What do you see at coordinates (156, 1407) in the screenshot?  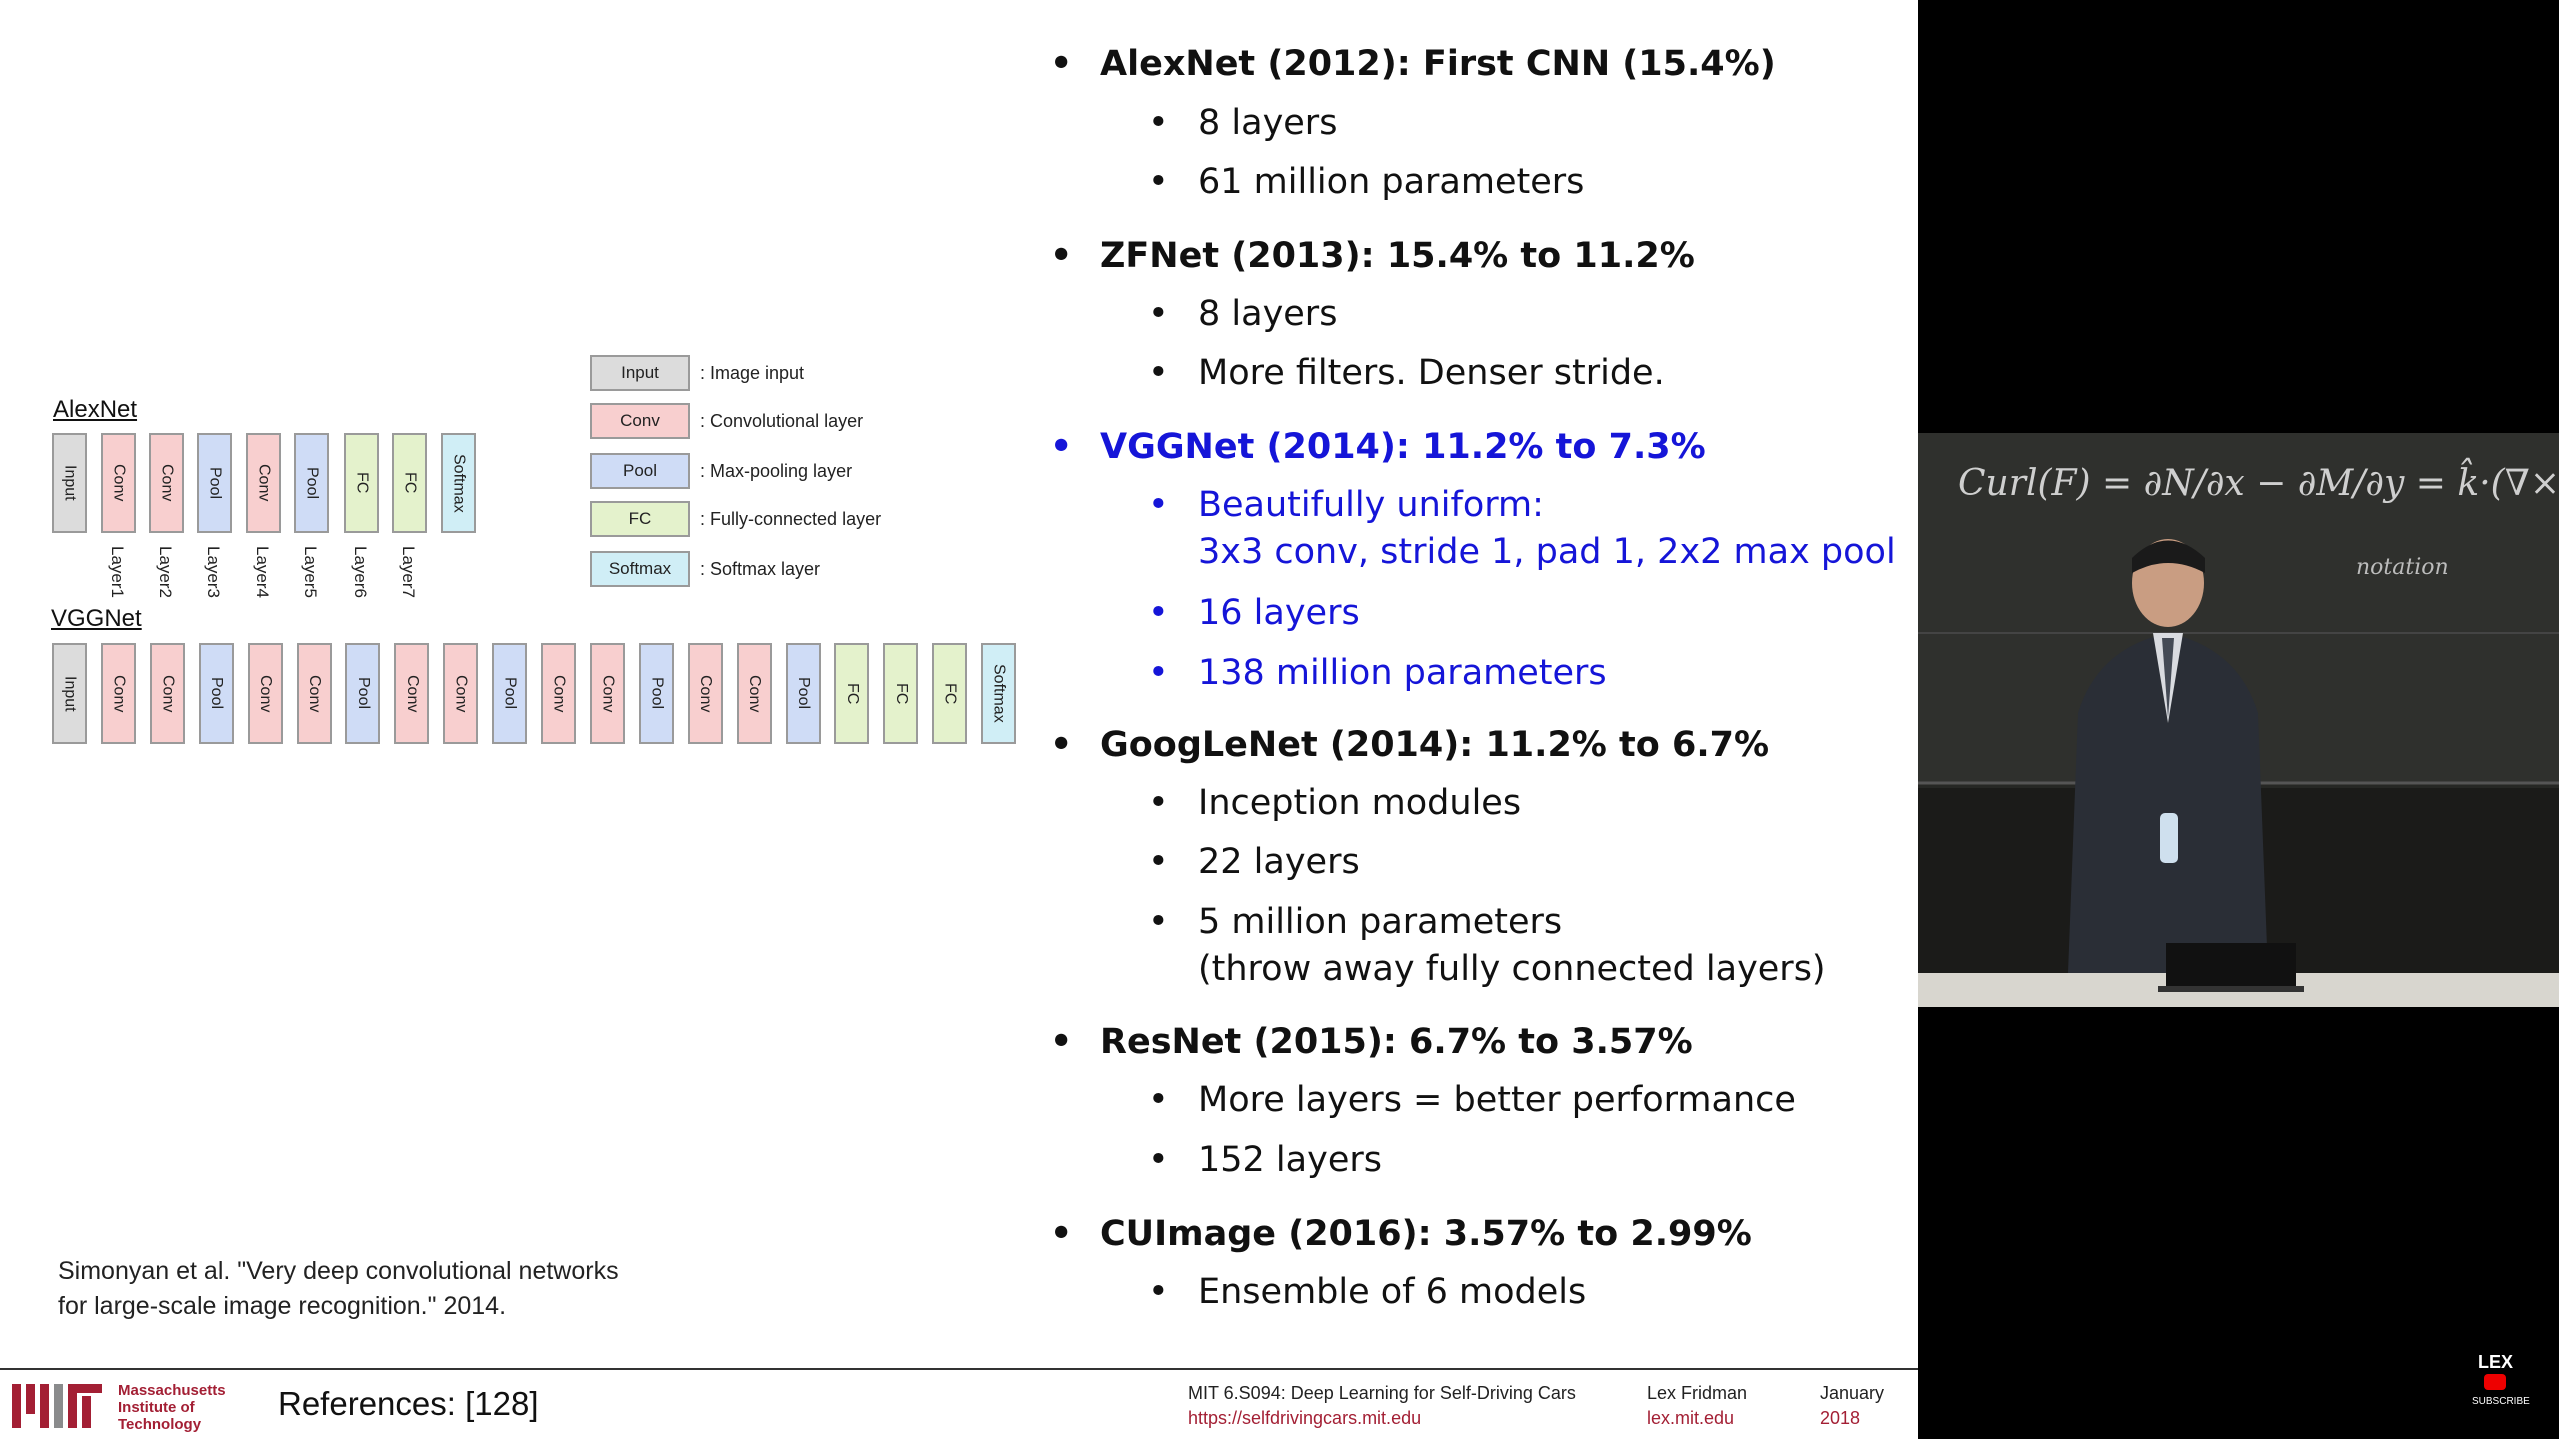 I see `mit-name-line-2: Institute of` at bounding box center [156, 1407].